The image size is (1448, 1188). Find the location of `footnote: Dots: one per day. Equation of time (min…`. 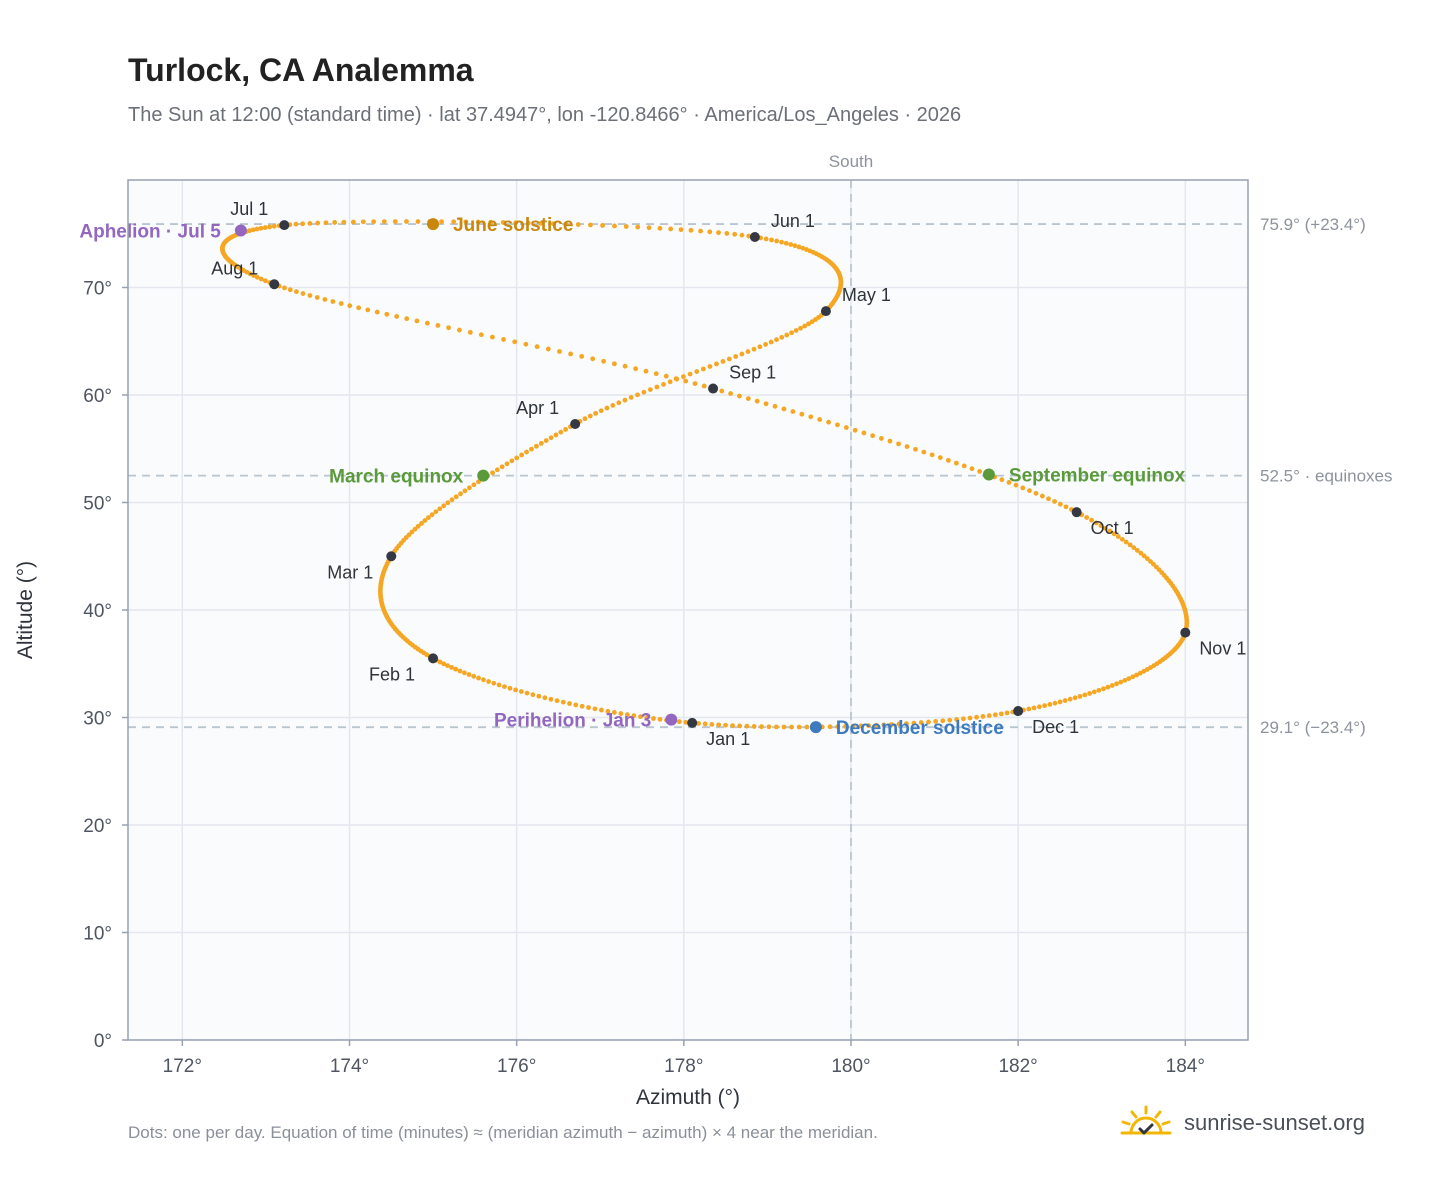

footnote: Dots: one per day. Equation of time (min… is located at coordinates (503, 1132).